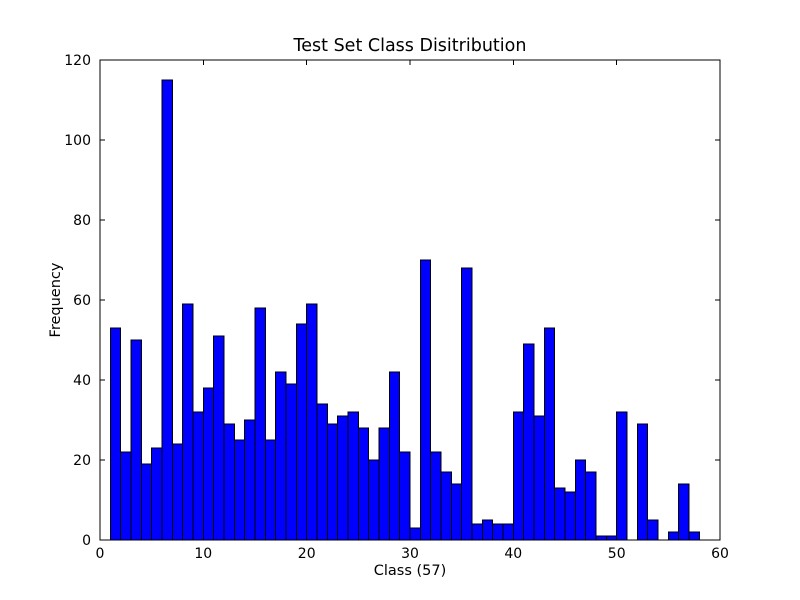  What do you see at coordinates (82, 301) in the screenshot?
I see `y-tick-label-60: 60` at bounding box center [82, 301].